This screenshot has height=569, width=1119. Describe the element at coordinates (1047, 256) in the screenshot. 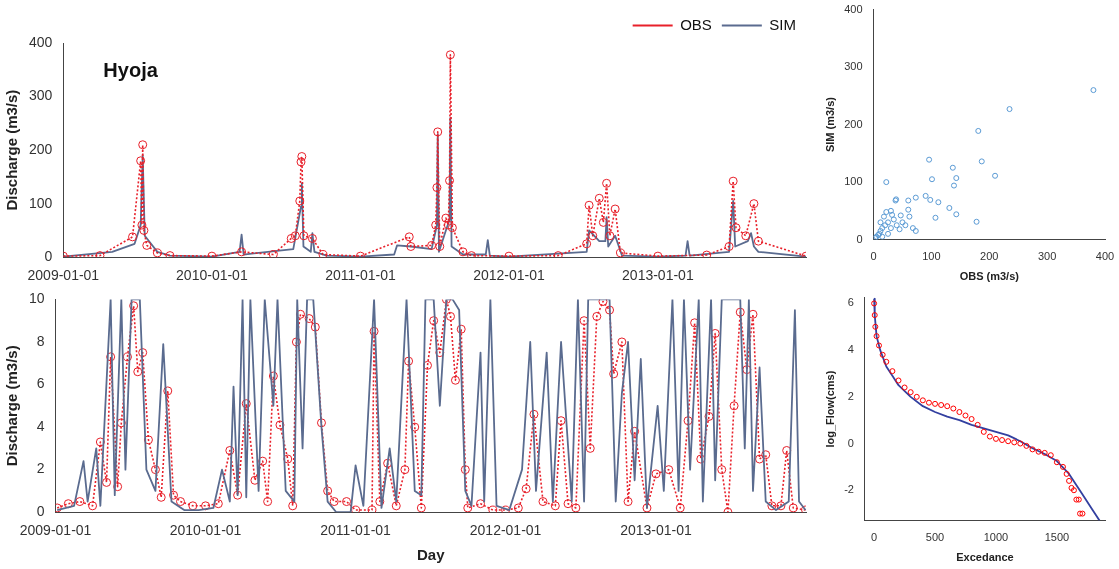

I see `x-tick-label: 300` at that location.